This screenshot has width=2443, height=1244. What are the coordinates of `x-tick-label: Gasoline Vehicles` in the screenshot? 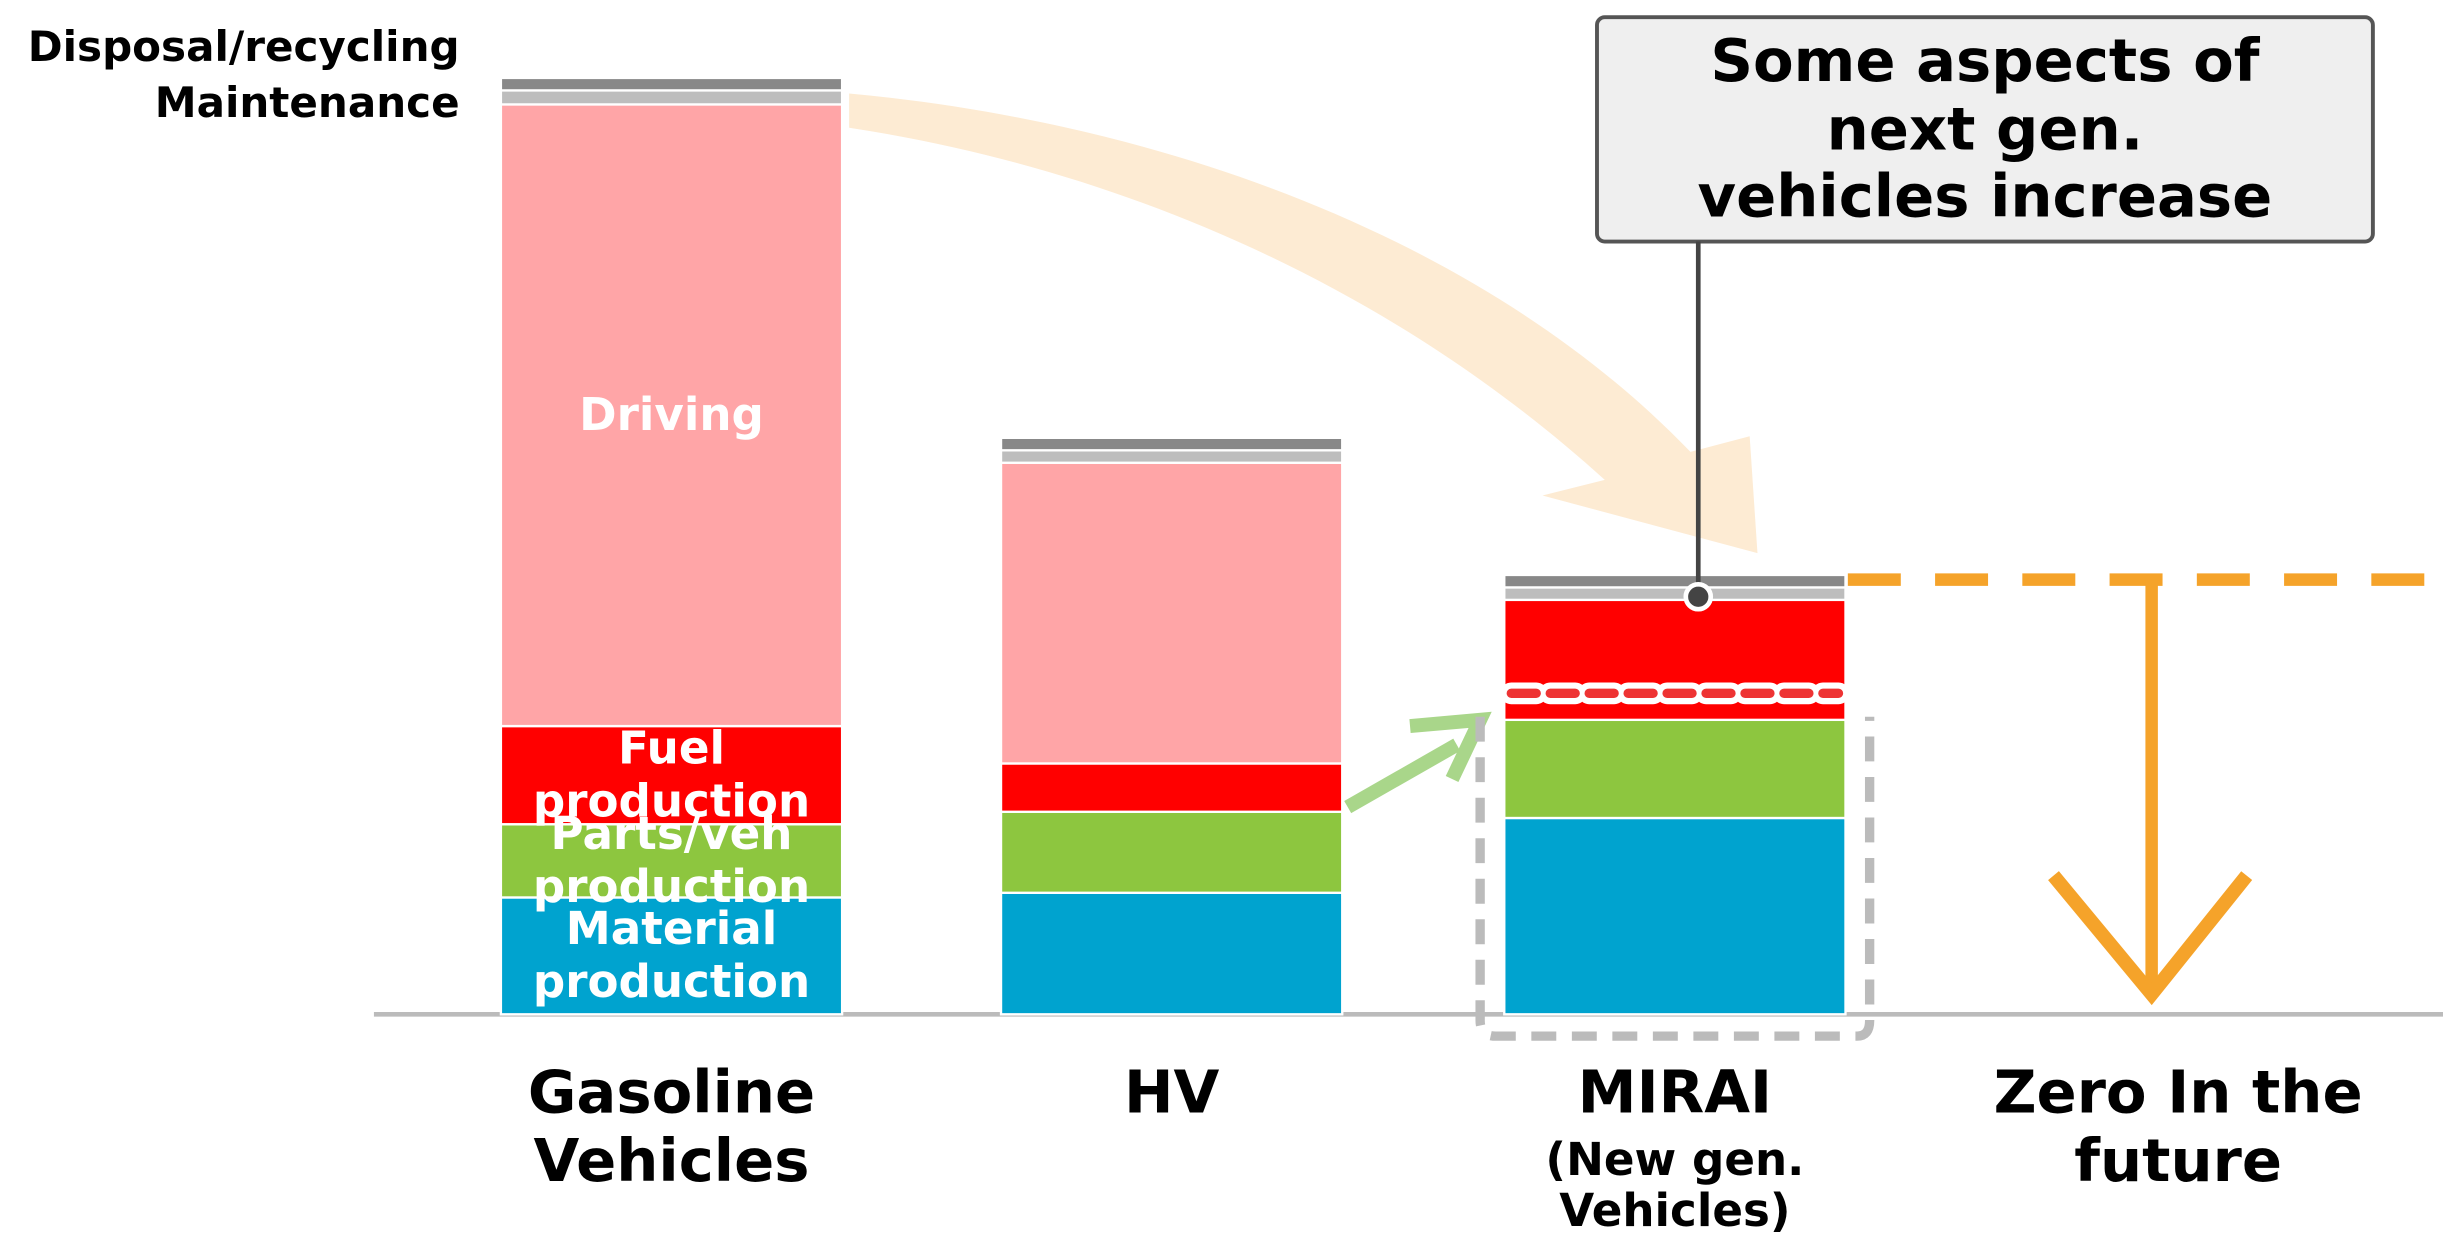 It's located at (671, 1127).